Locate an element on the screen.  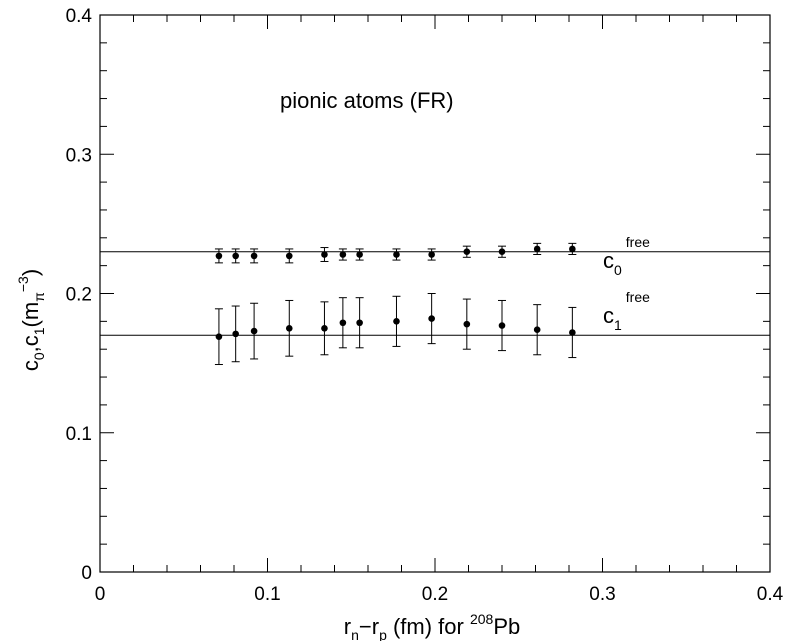
x-tick-label: 0 is located at coordinates (100, 594).